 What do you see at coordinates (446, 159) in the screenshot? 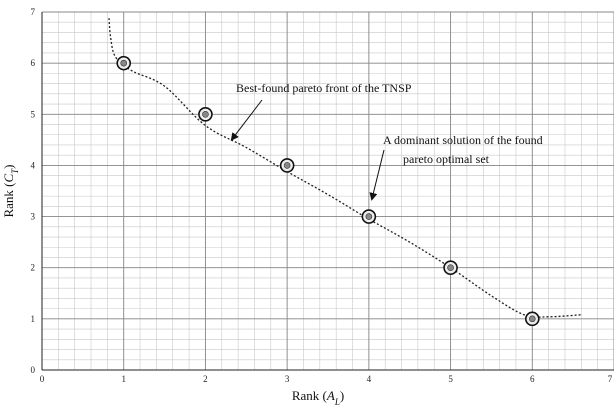
I see `annotation-dominant-line2: pareto optimal set` at bounding box center [446, 159].